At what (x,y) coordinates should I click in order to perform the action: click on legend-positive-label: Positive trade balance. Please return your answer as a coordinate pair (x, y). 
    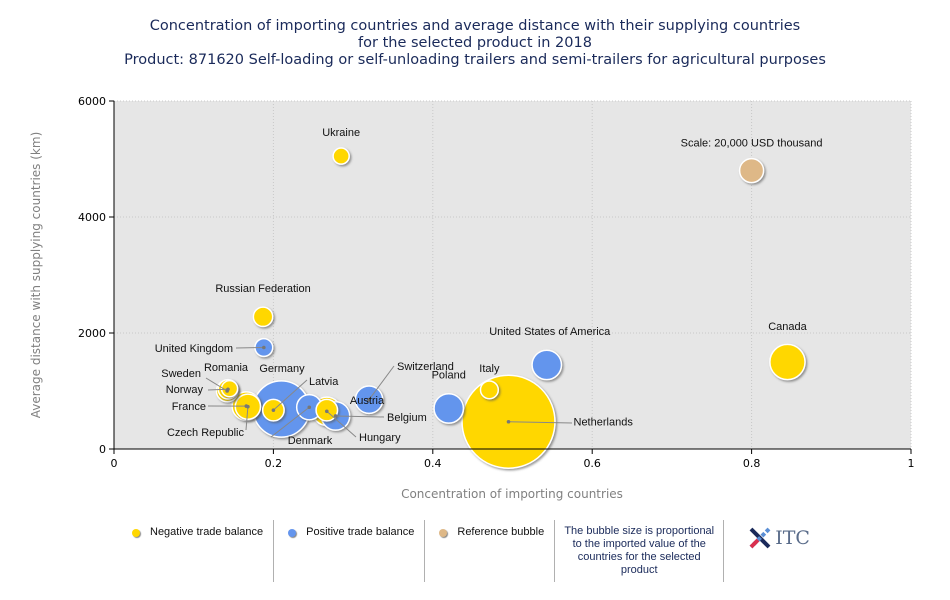
    Looking at the image, I should click on (360, 532).